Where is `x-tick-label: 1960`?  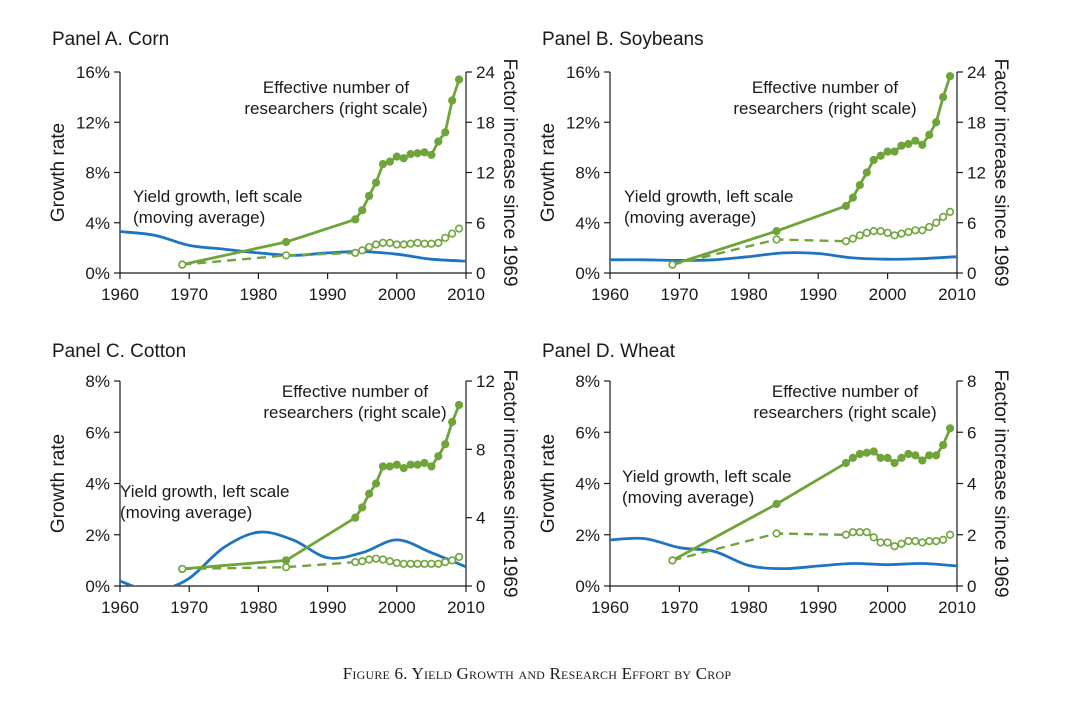 x-tick-label: 1960 is located at coordinates (610, 294).